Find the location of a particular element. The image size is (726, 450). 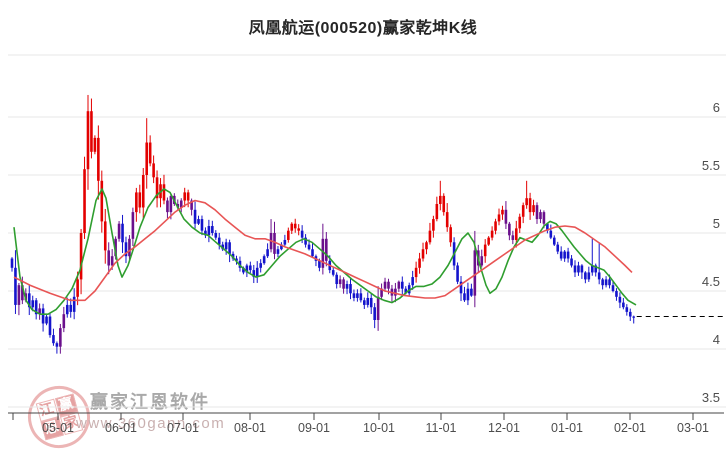

month-tick-label: 05-01 is located at coordinates (58, 428).